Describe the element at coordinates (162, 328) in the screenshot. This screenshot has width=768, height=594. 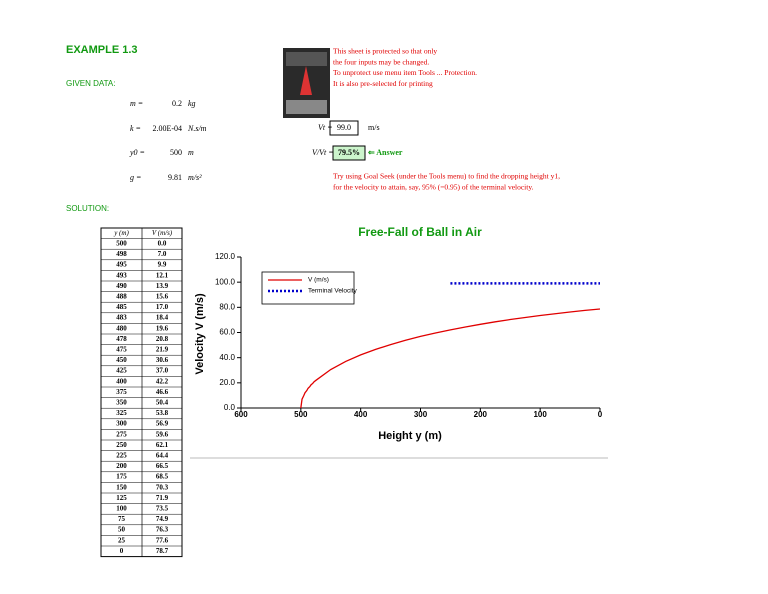
I see `table-cell: 19.6` at that location.